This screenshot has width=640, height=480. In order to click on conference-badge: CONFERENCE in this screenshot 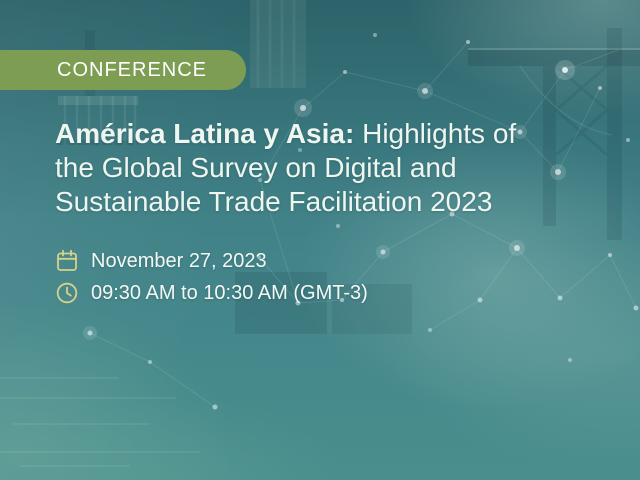, I will do `click(123, 70)`.